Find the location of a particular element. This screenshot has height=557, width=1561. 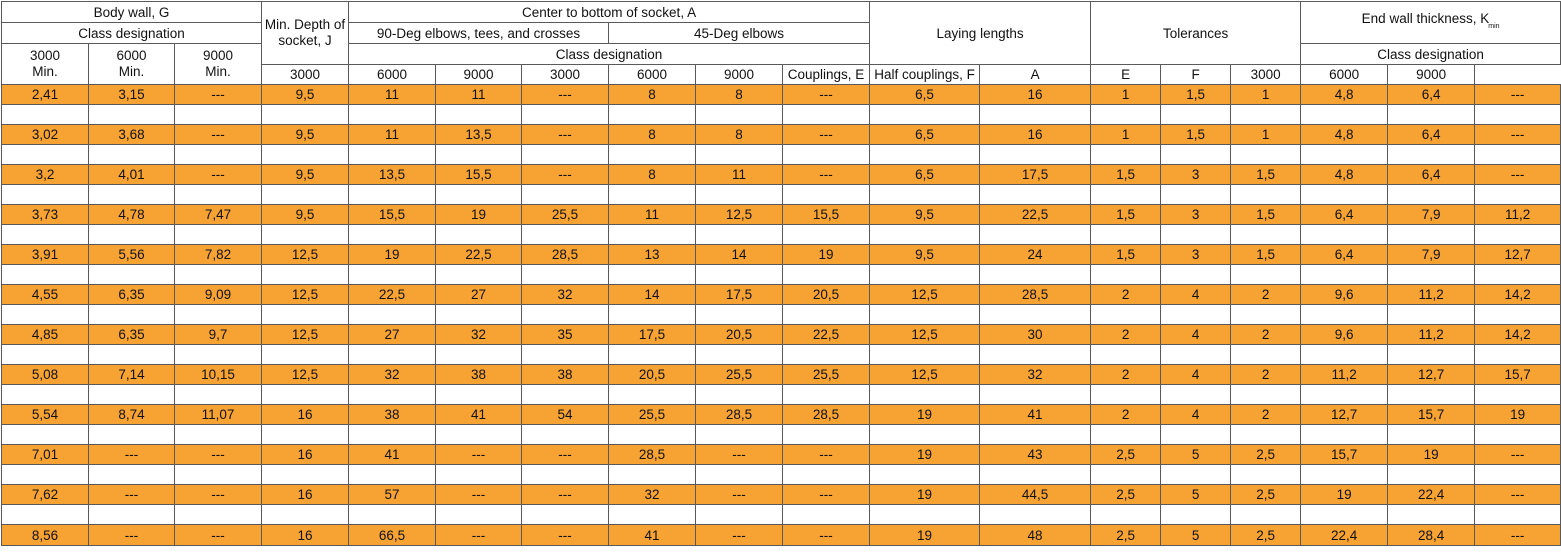

min-label: Min. is located at coordinates (218, 71).